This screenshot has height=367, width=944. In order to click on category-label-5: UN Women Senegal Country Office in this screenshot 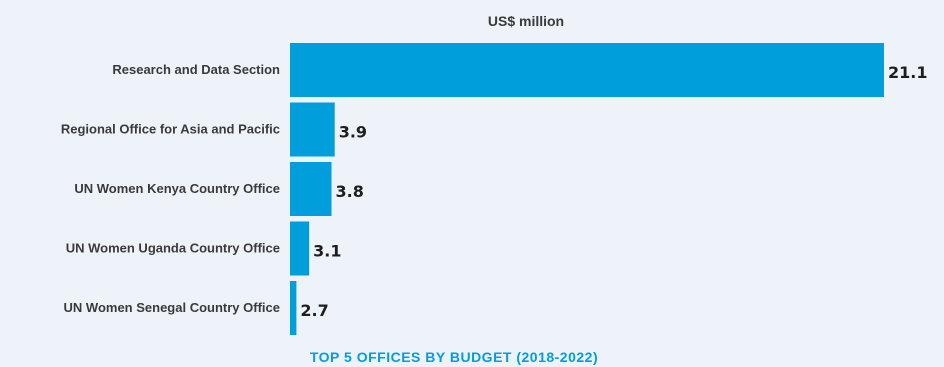, I will do `click(172, 307)`.